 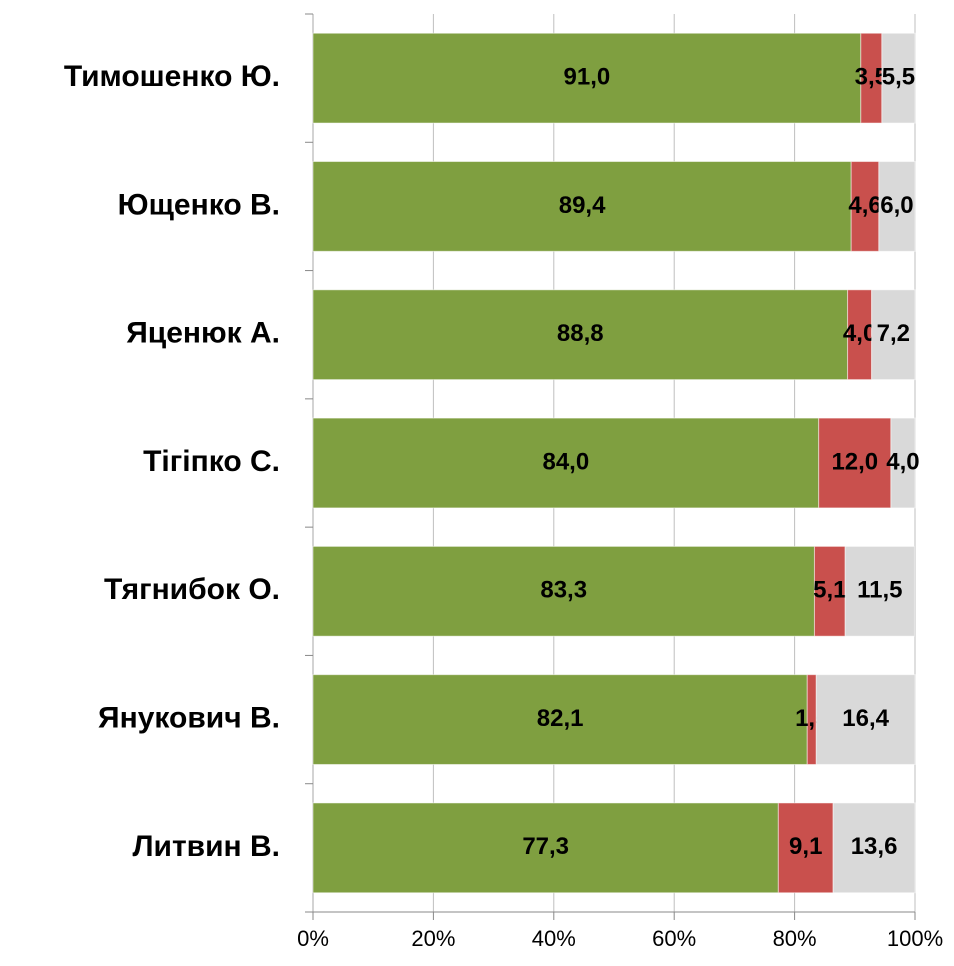 I want to click on data-label: 11,5, so click(x=879, y=590).